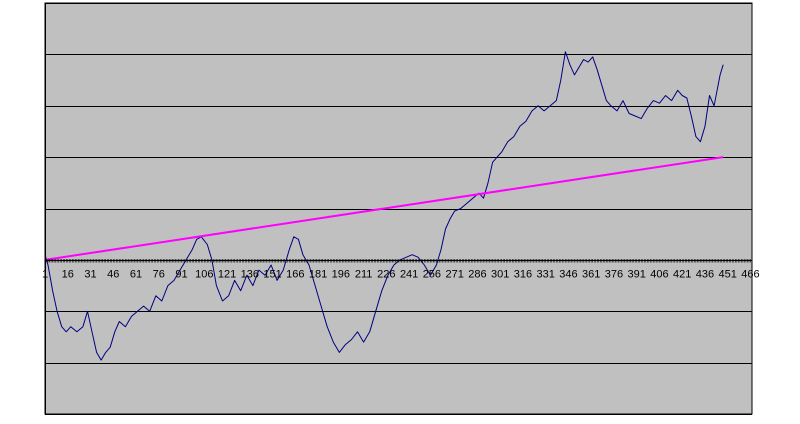  Describe the element at coordinates (204, 275) in the screenshot. I see `x-tick-label: 106` at that location.